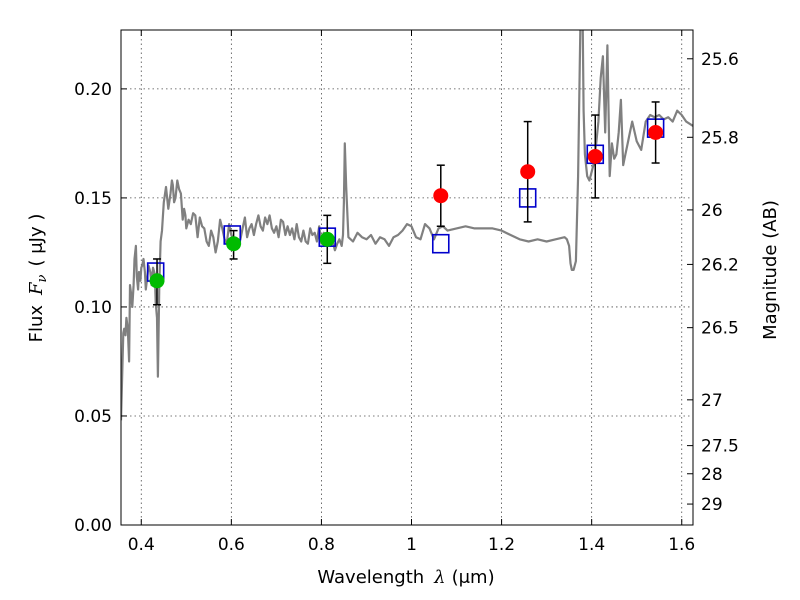 The width and height of the screenshot is (800, 600). I want to click on x-tick-label: 1.2, so click(501, 545).